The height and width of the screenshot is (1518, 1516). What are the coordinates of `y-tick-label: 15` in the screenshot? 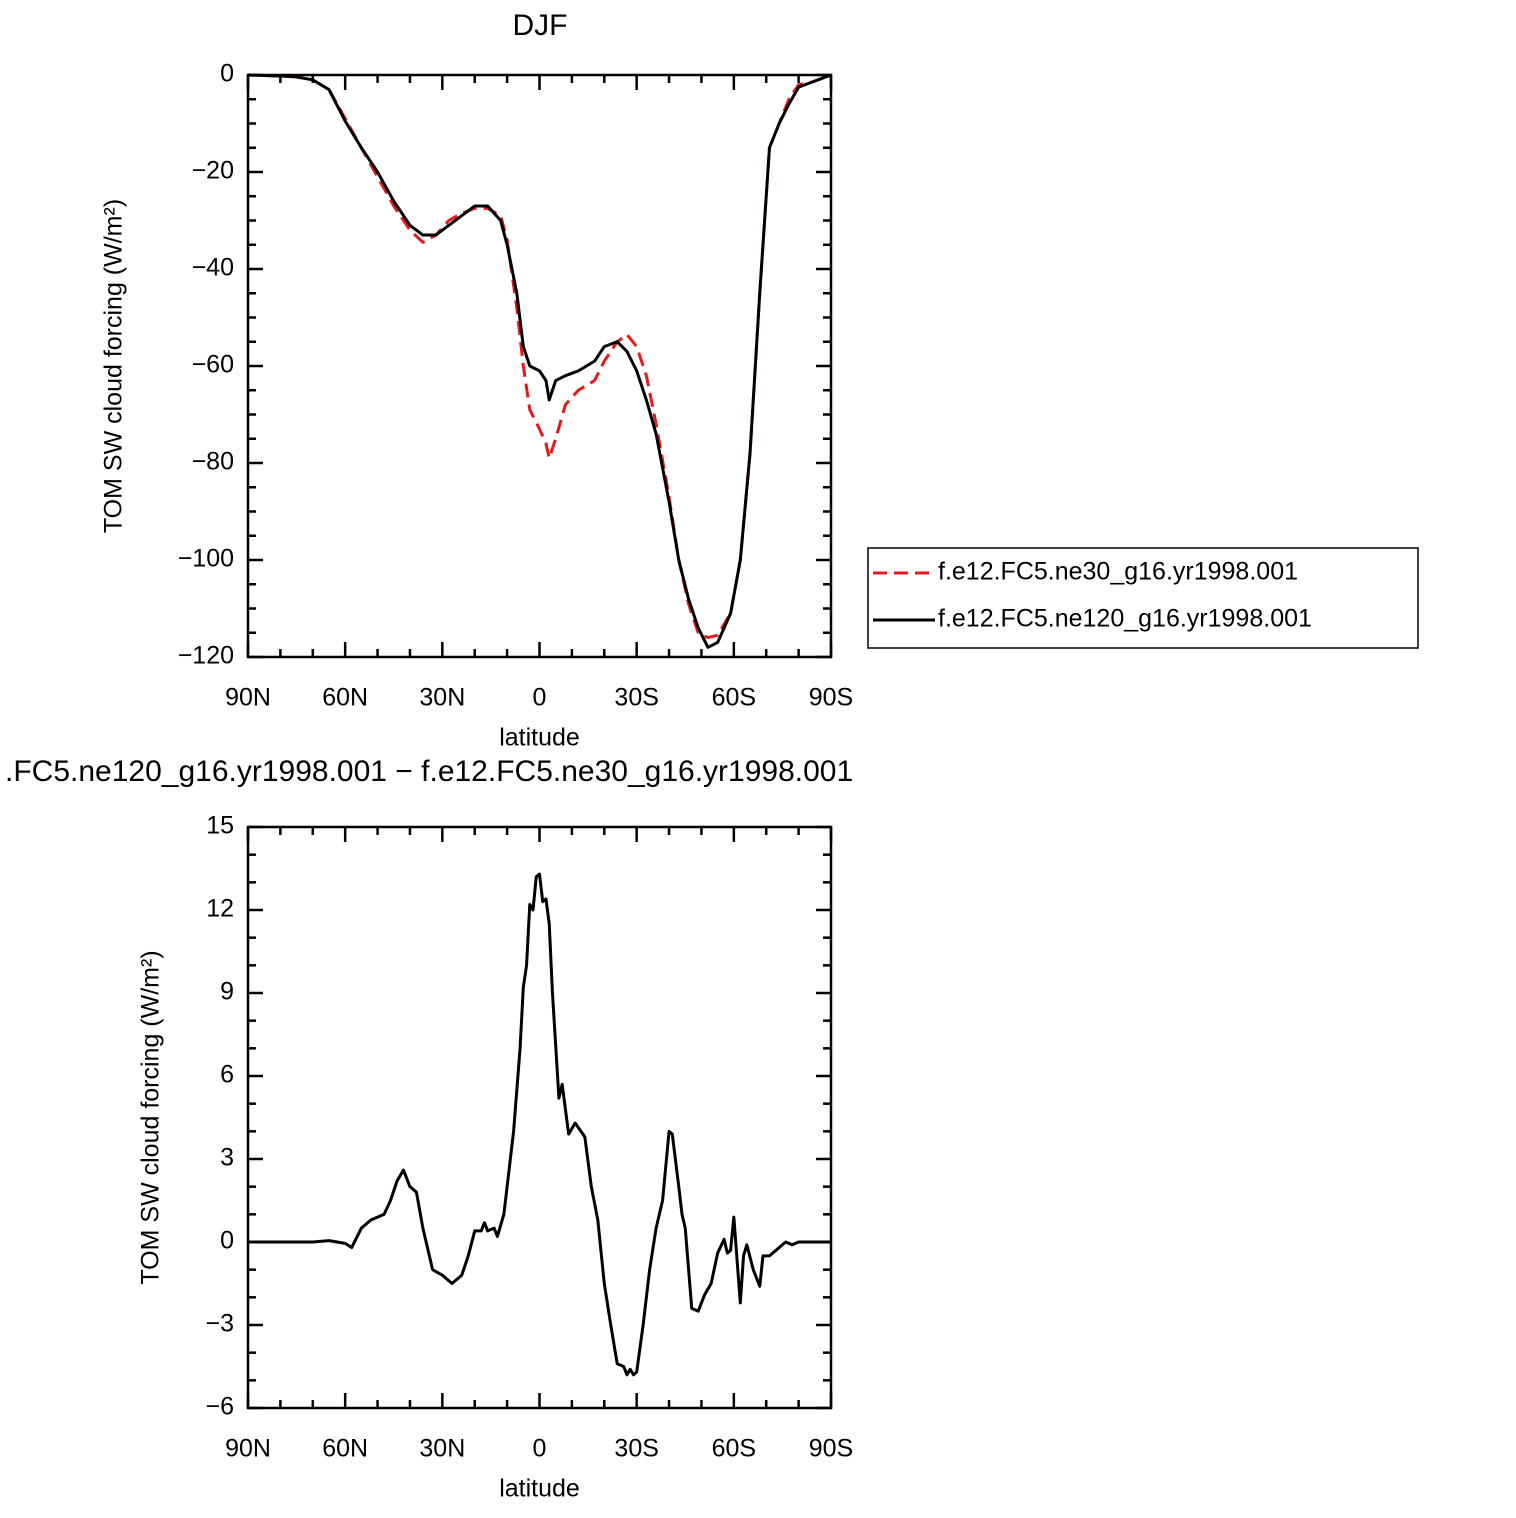 It's located at (220, 826).